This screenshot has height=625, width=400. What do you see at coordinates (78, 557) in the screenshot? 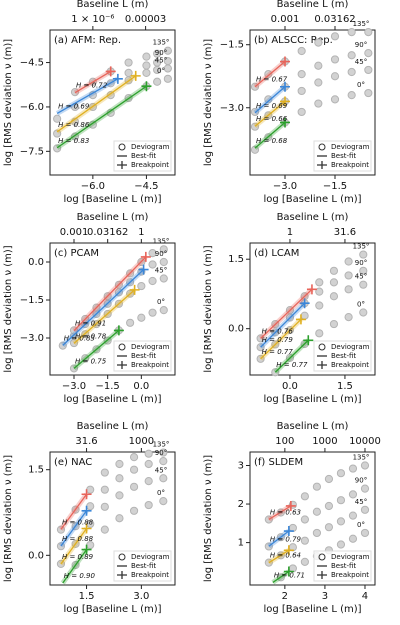
I see `h-label: H = 0.89` at bounding box center [78, 557].